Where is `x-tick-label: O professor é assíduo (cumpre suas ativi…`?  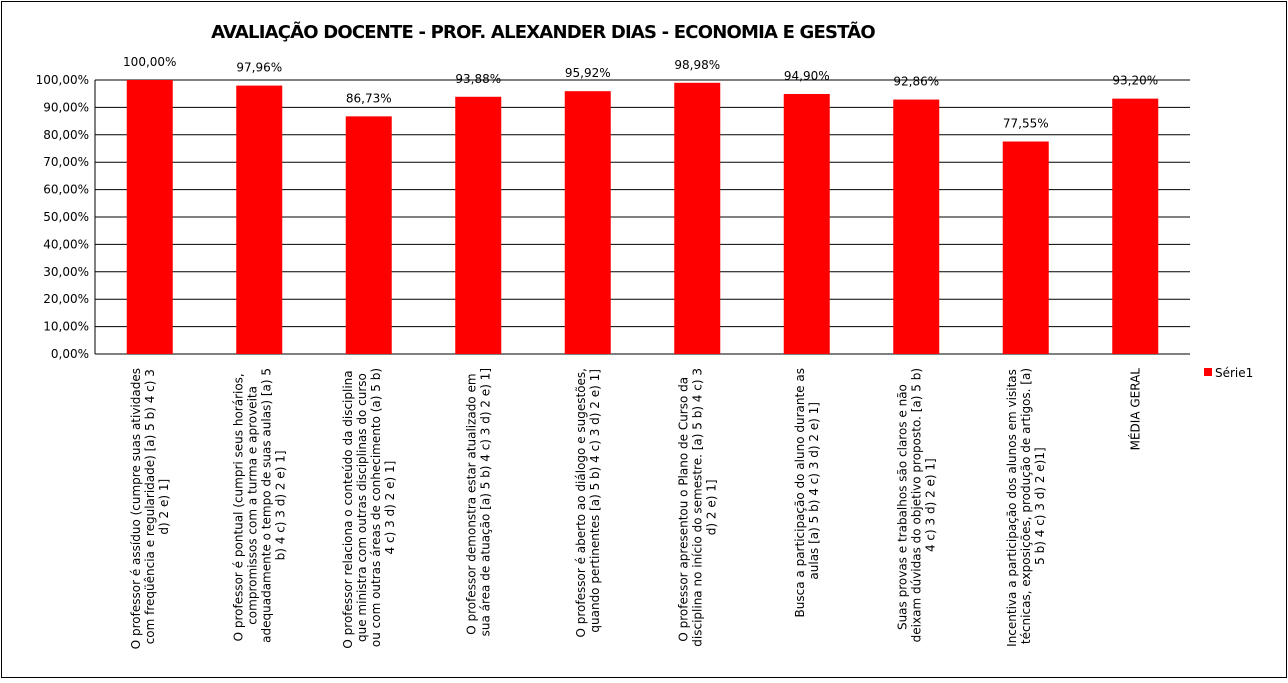 x-tick-label: O professor é assíduo (cumpre suas ativi… is located at coordinates (150, 508).